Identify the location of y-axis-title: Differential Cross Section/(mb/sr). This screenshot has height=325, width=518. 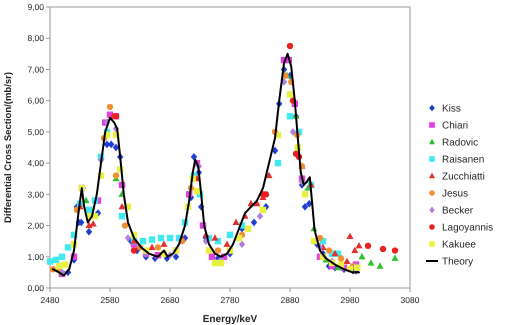
(8, 147).